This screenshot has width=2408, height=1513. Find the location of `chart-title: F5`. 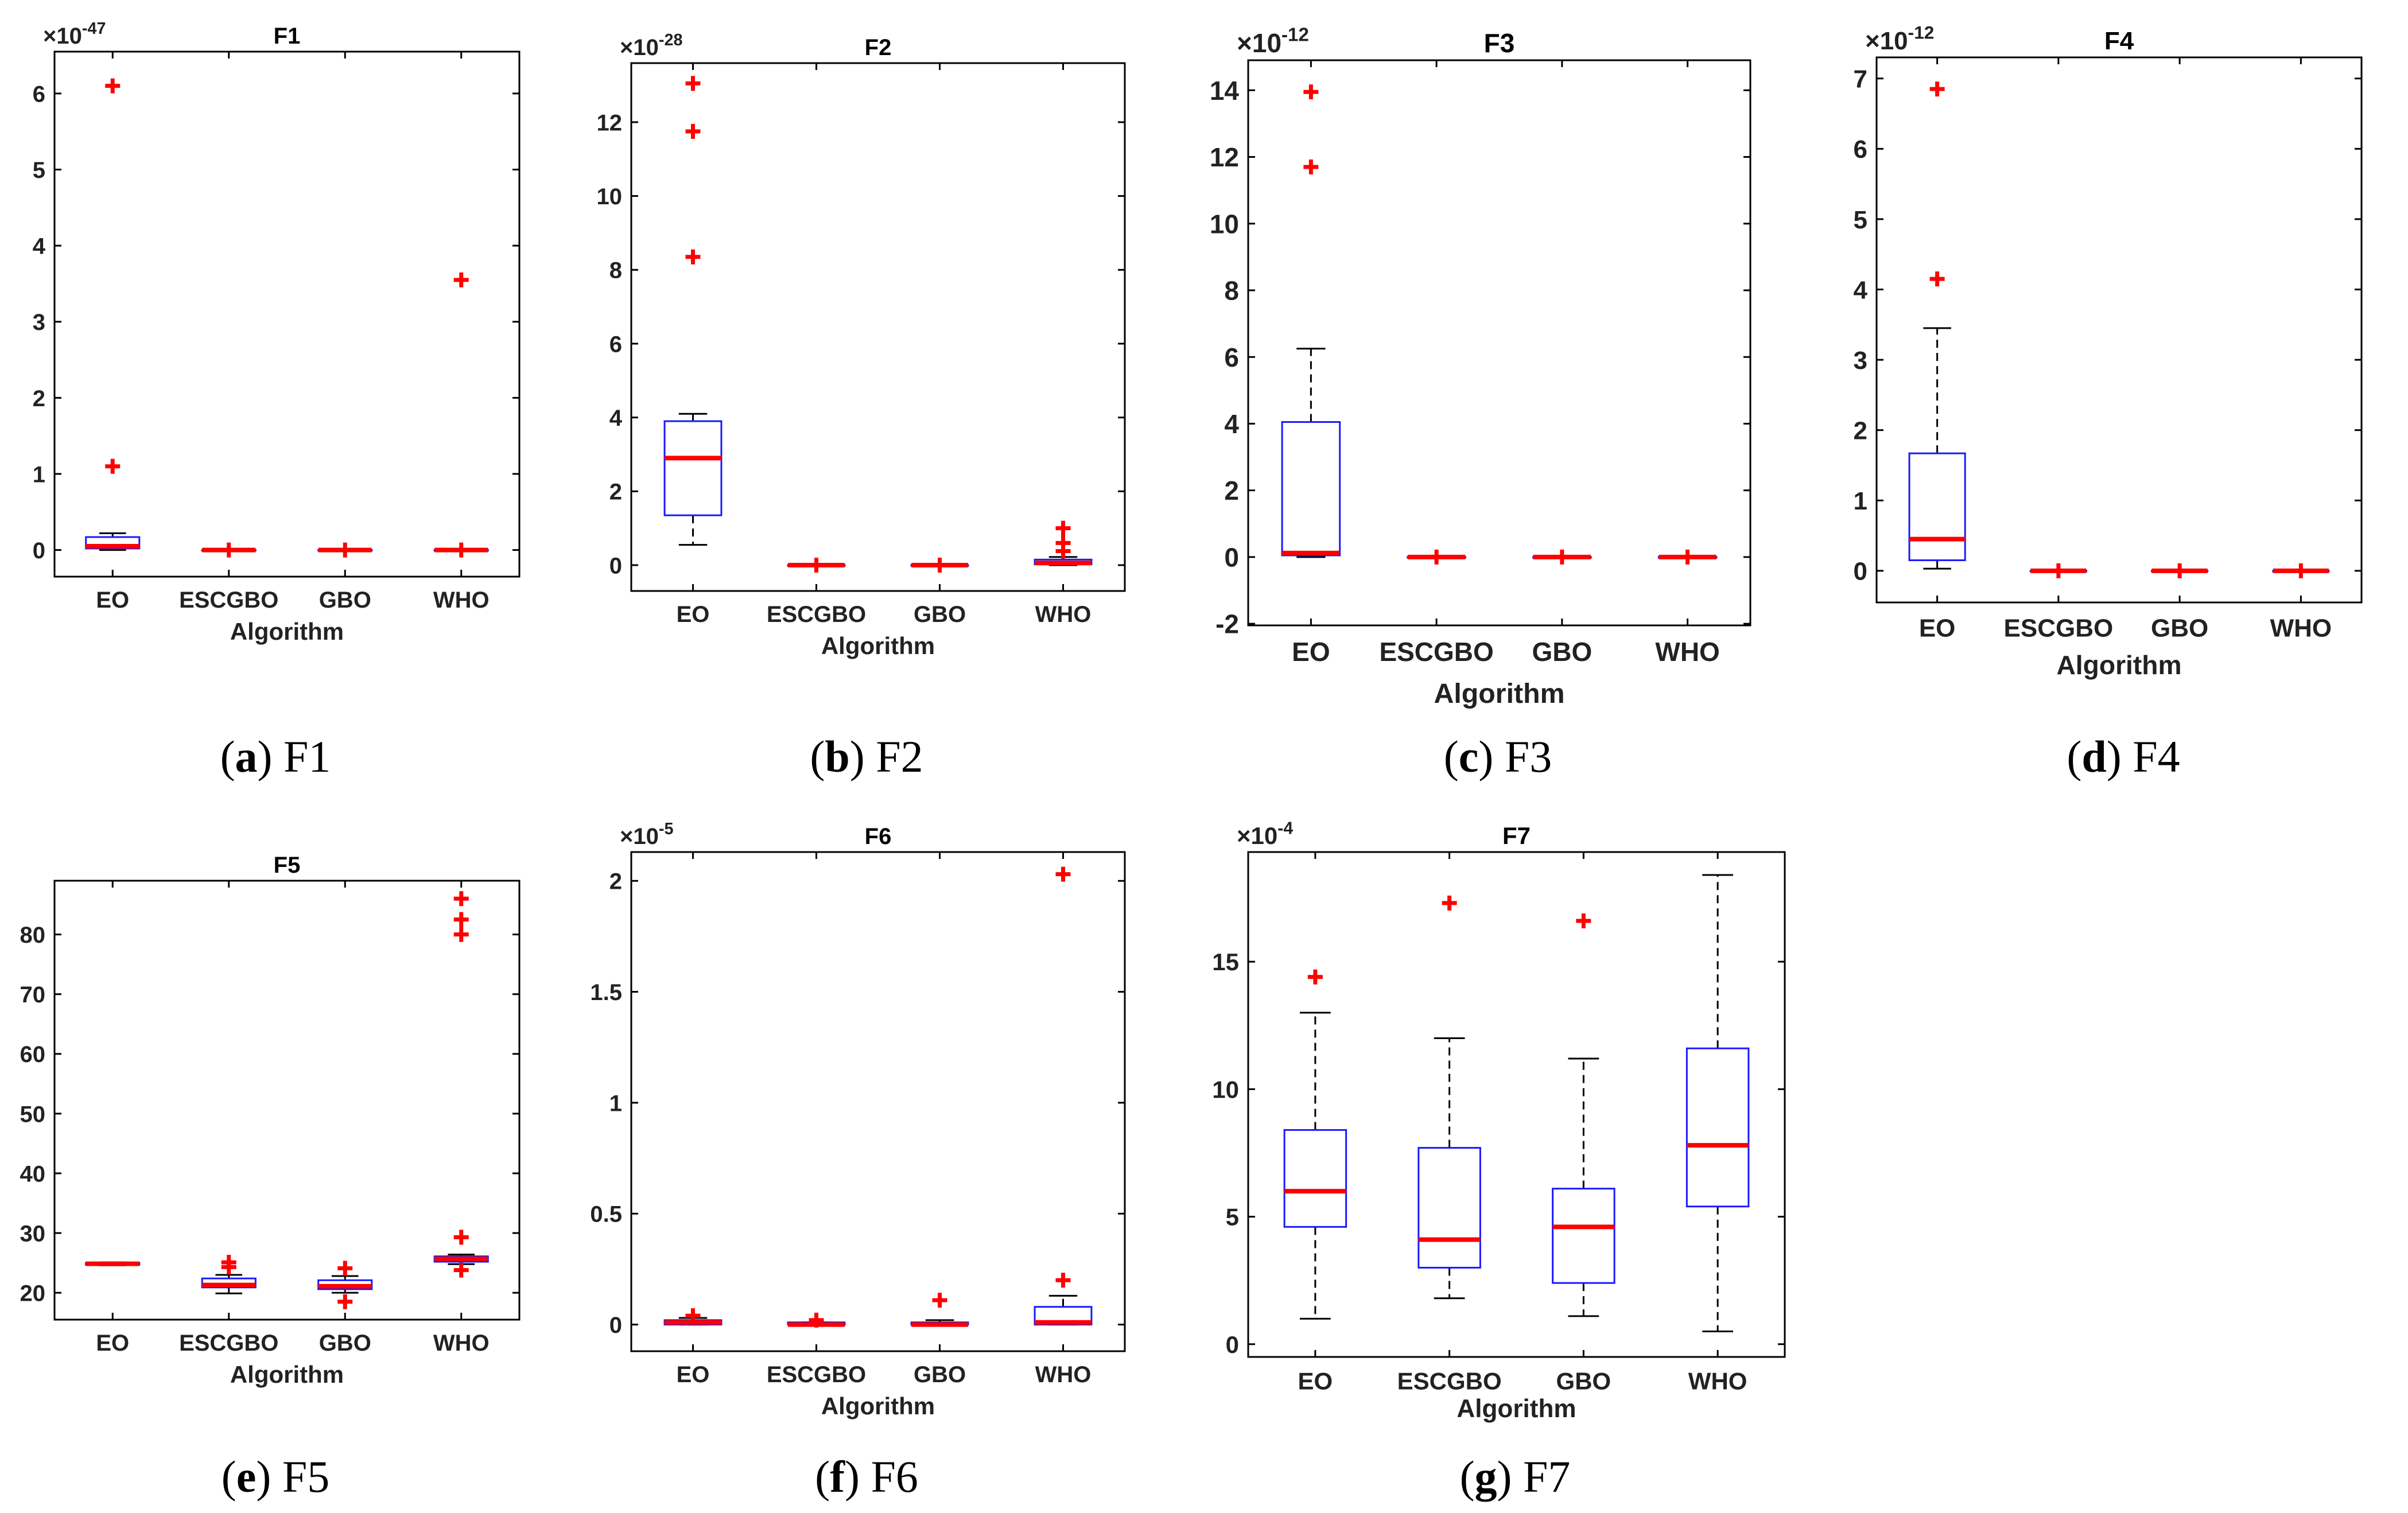

chart-title: F5 is located at coordinates (287, 865).